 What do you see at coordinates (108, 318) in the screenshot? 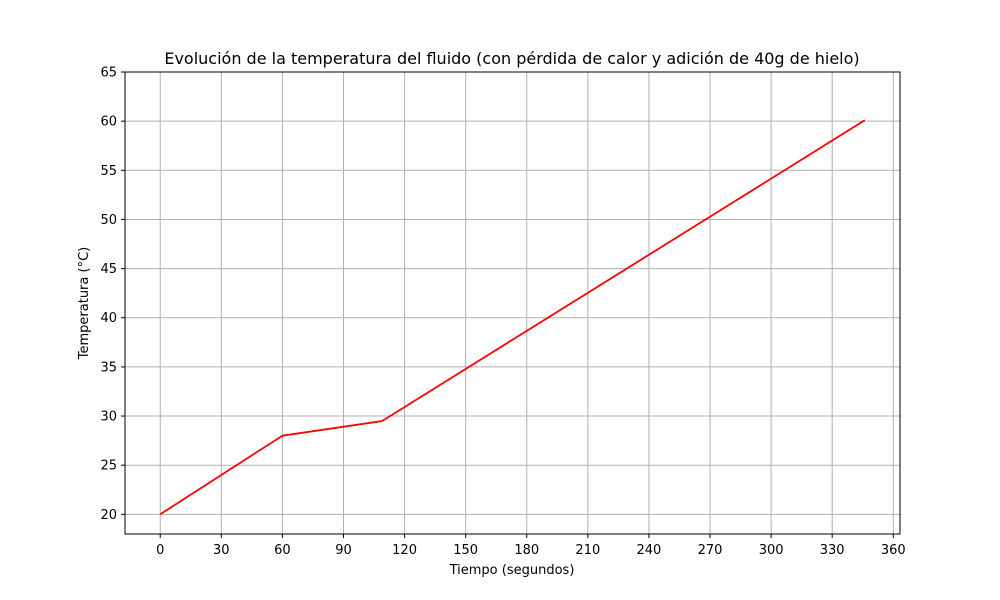
I see `y-tick-label: 40` at bounding box center [108, 318].